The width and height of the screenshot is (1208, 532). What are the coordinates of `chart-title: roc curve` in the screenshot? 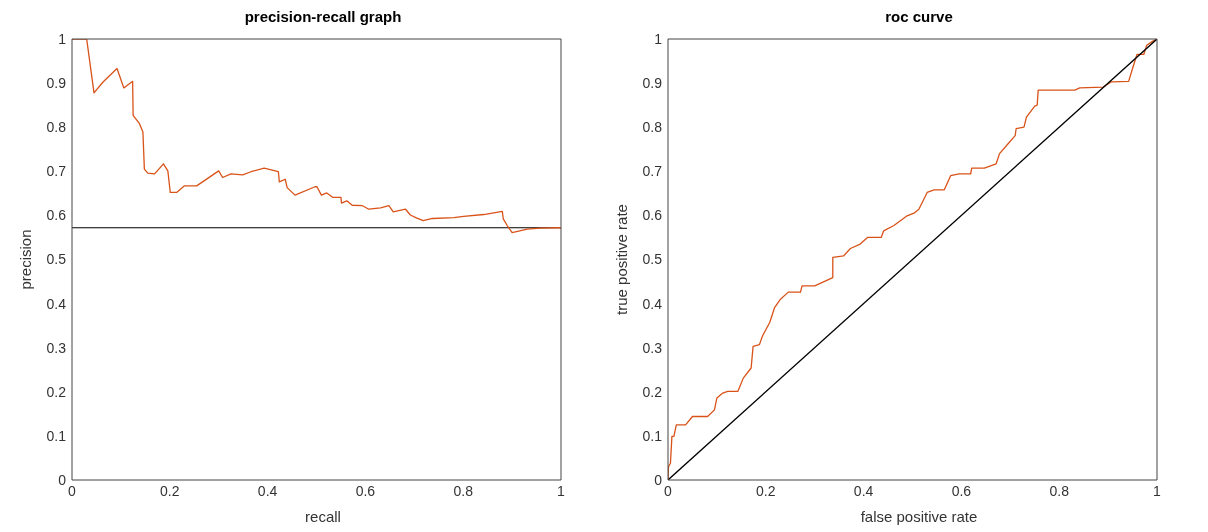 It's located at (919, 16).